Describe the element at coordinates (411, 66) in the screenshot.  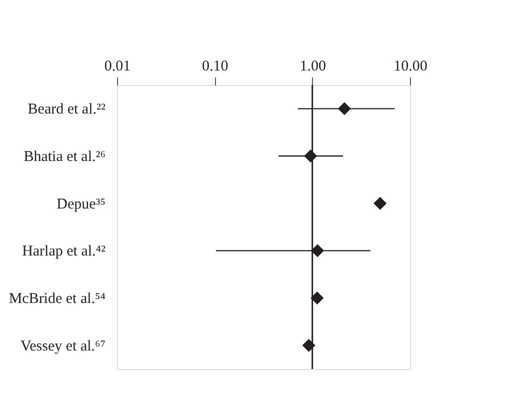
I see `x-tick-label: 10.00` at that location.